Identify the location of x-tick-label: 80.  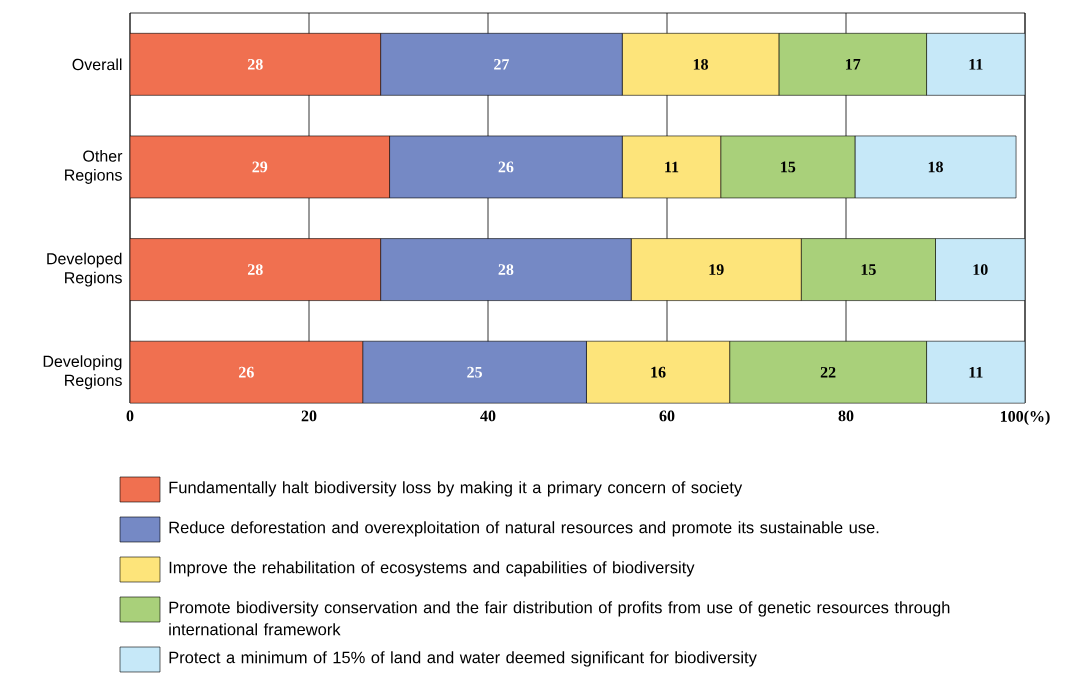
(846, 416).